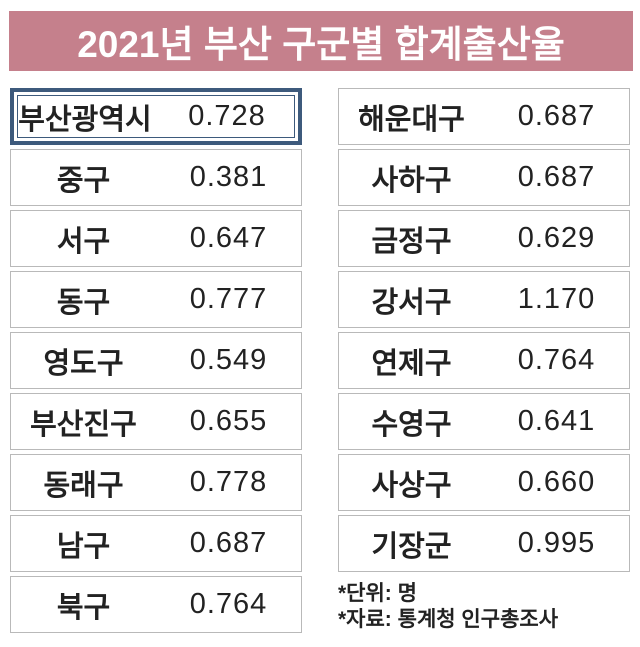 This screenshot has width=640, height=647. I want to click on footnotes: *단위: 명 *자료: 통계청 인구총조사, so click(448, 607).